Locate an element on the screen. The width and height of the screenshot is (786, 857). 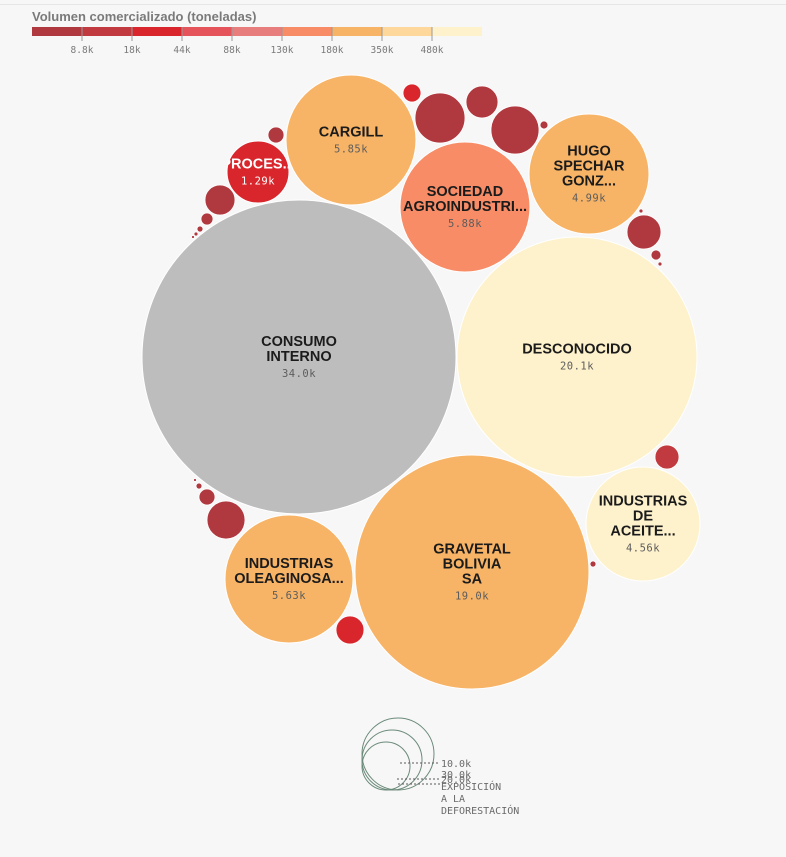
legend-tick-label: 130k is located at coordinates (282, 50).